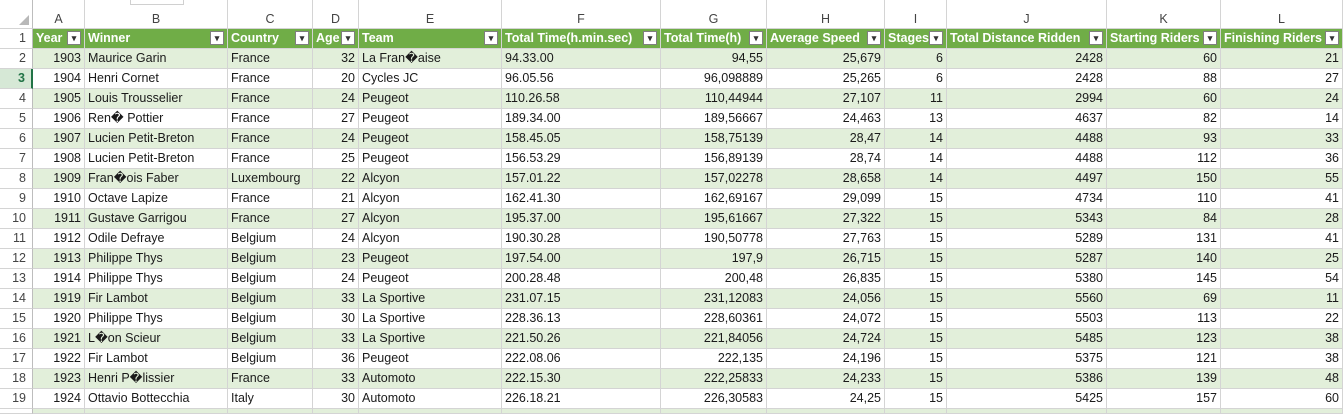 The height and width of the screenshot is (414, 1343). Describe the element at coordinates (270, 19) in the screenshot. I see `column-header-c: C` at that location.